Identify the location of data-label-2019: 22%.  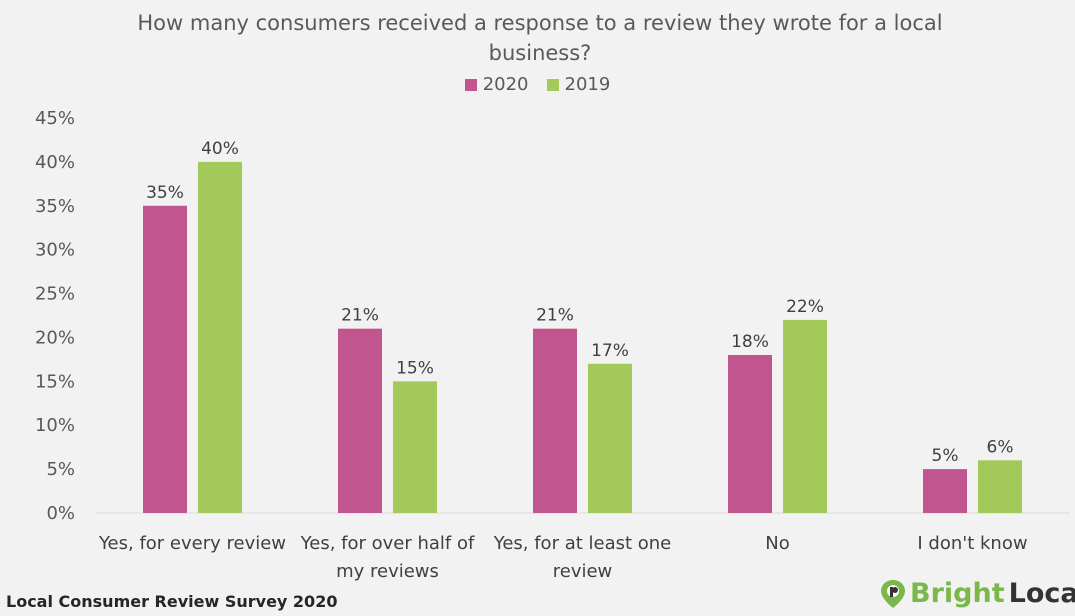
(805, 307).